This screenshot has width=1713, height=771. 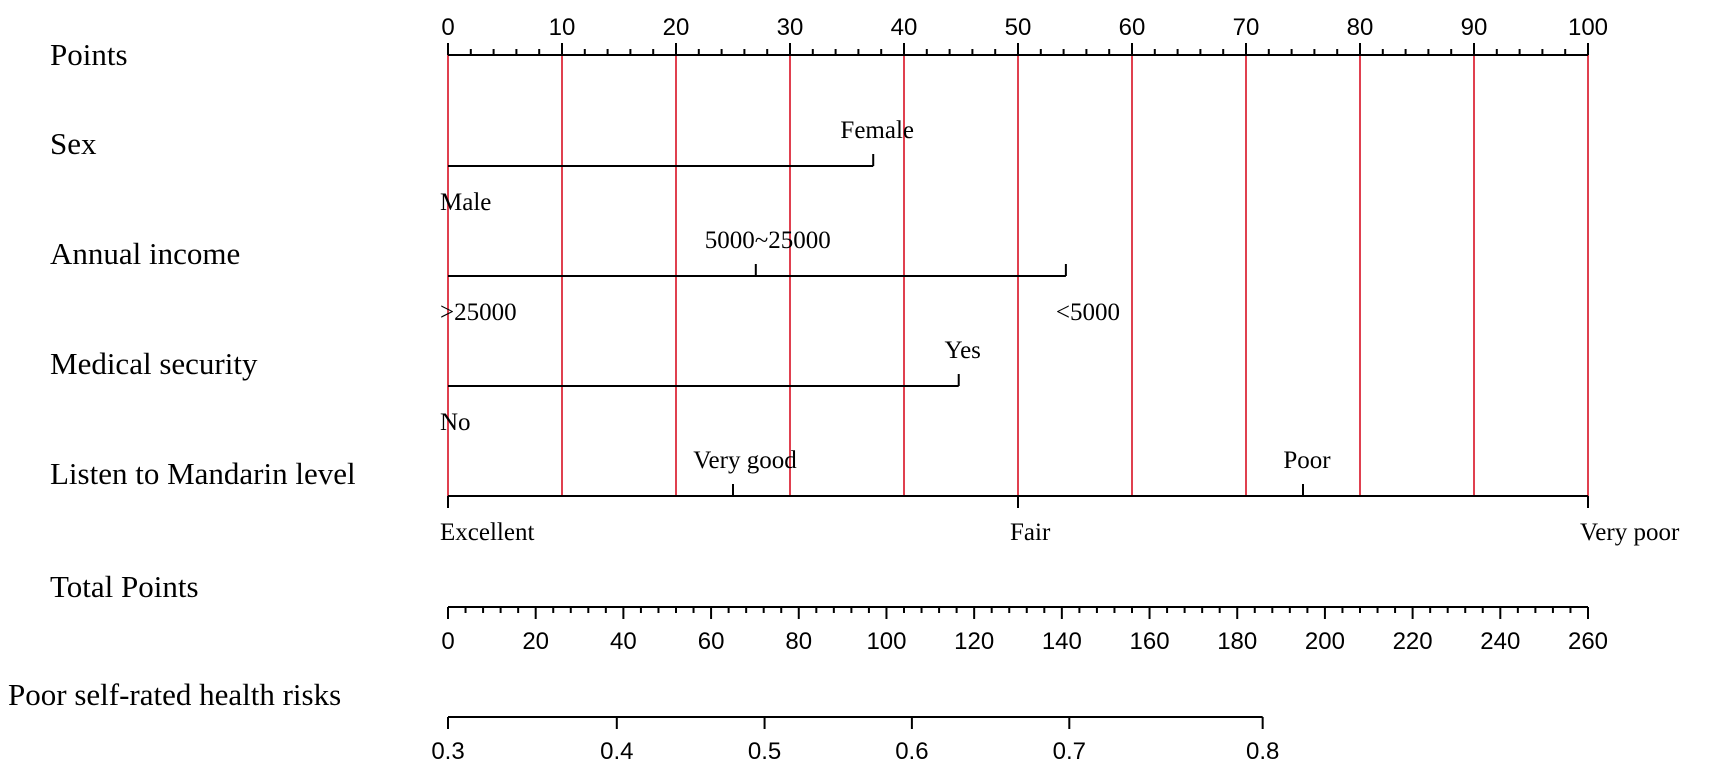 What do you see at coordinates (1246, 27) in the screenshot?
I see `points-tick-label: 70` at bounding box center [1246, 27].